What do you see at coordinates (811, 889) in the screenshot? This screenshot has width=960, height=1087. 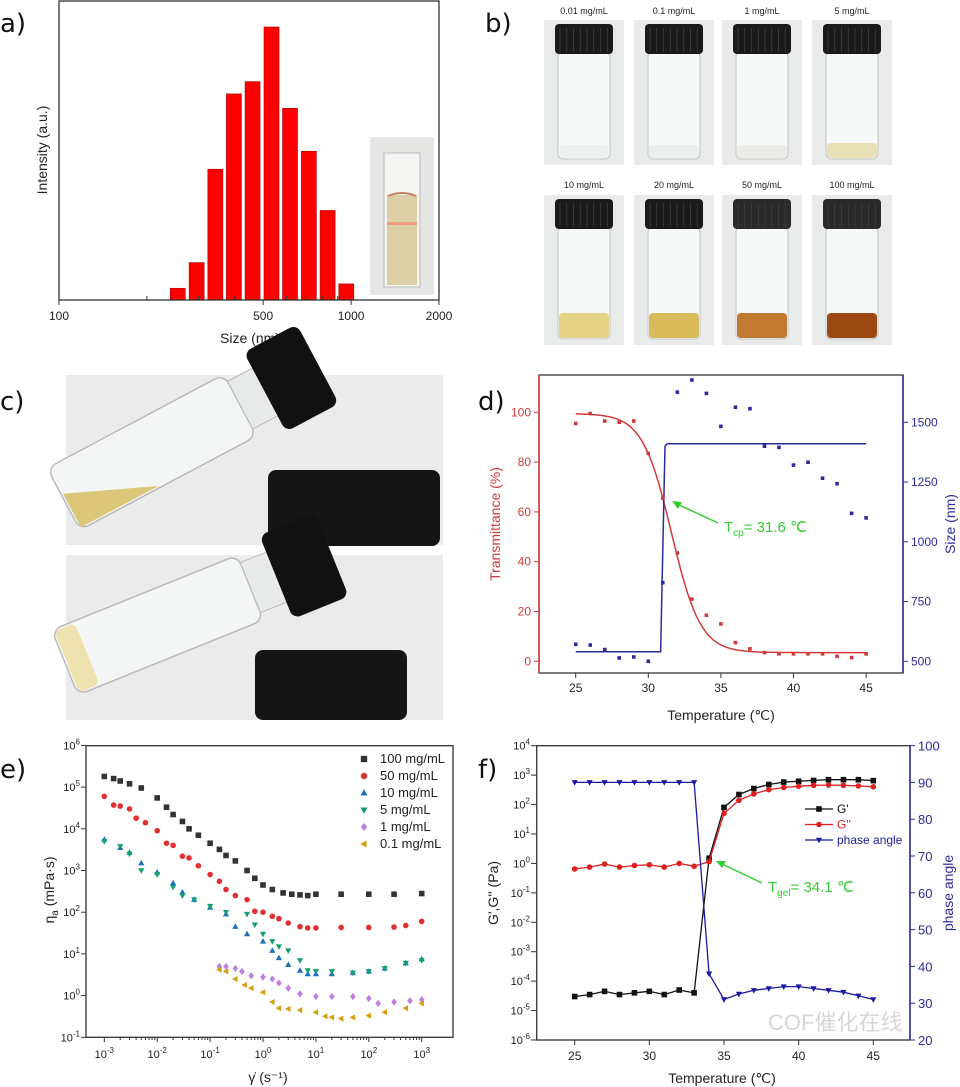 I see `f-annotation: Tgel= 34.1 ℃` at bounding box center [811, 889].